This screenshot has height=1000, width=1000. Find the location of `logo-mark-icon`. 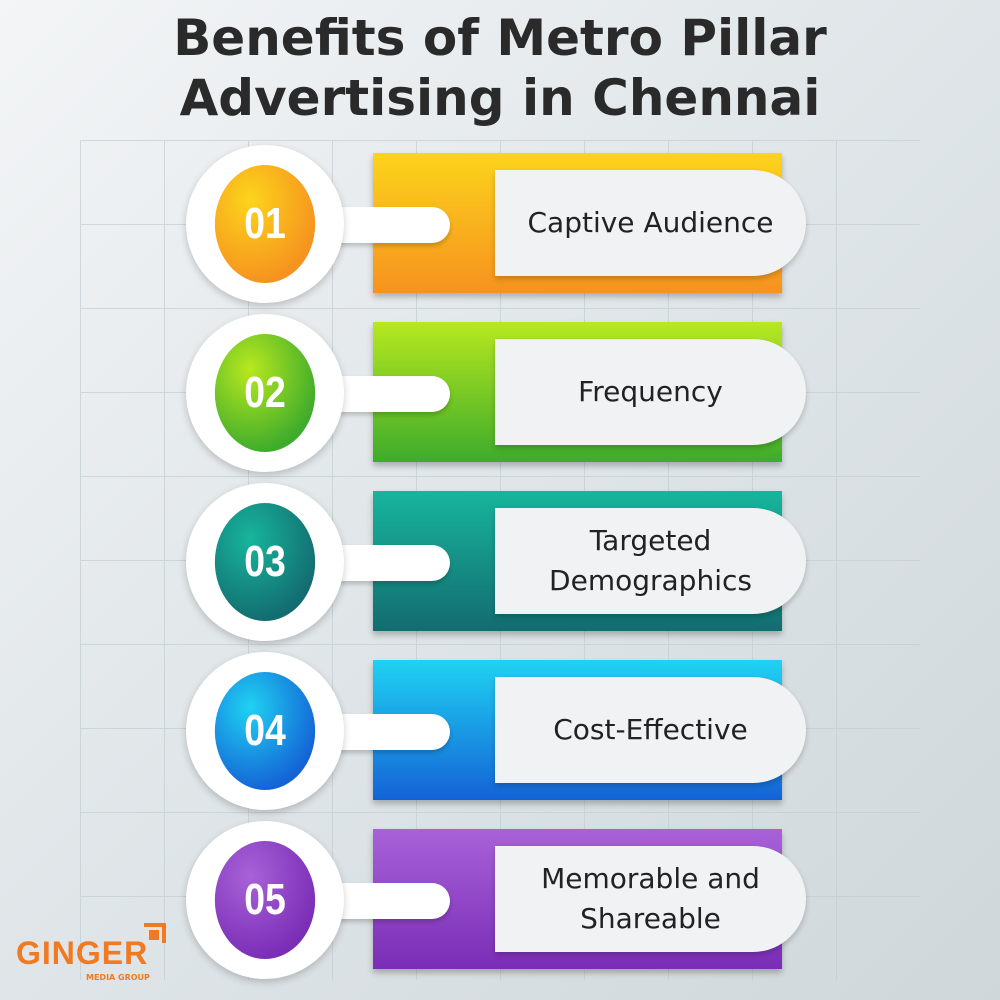

logo-mark-icon is located at coordinates (155, 933).